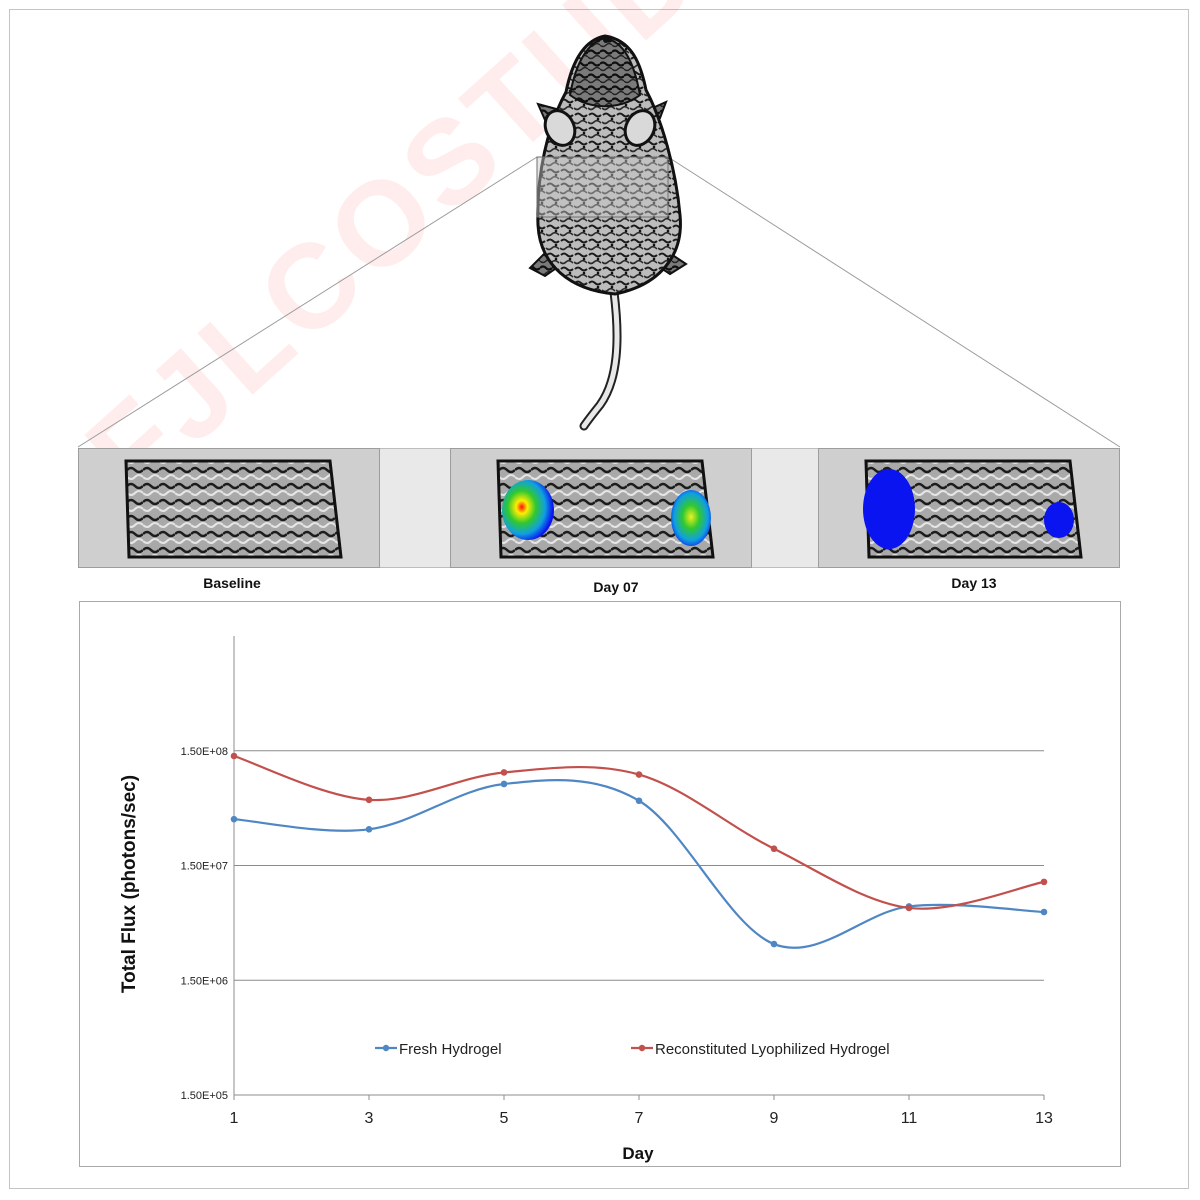 The width and height of the screenshot is (1200, 1200). What do you see at coordinates (974, 583) in the screenshot?
I see `panel-label-day13: Day 13` at bounding box center [974, 583].